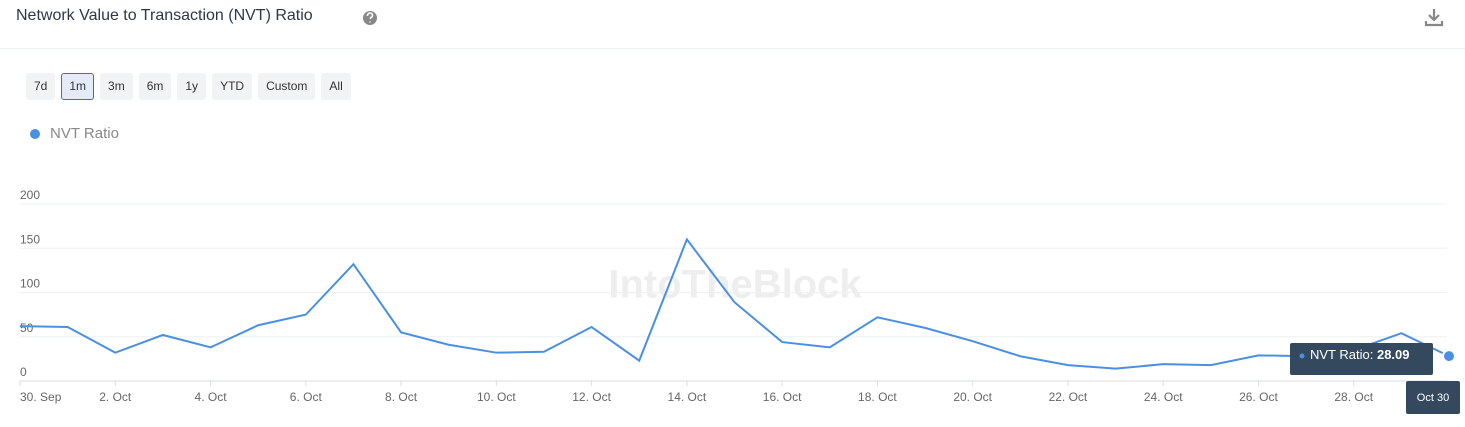 Image resolution: width=1465 pixels, height=427 pixels. I want to click on legend-marker, so click(35, 134).